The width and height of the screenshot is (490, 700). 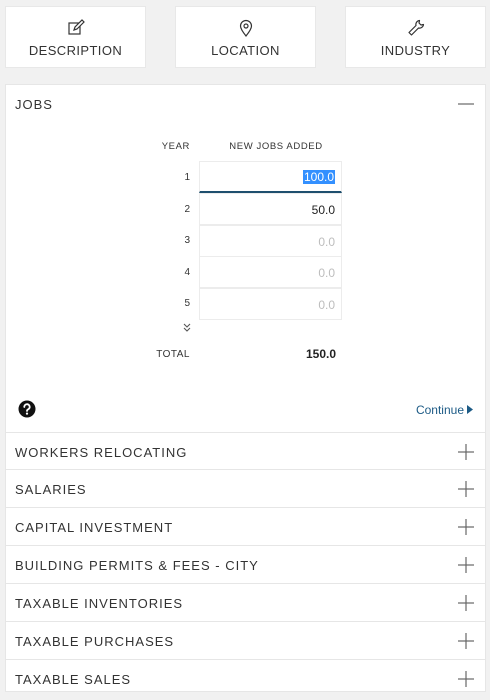 What do you see at coordinates (187, 209) in the screenshot?
I see `year-label: 2` at bounding box center [187, 209].